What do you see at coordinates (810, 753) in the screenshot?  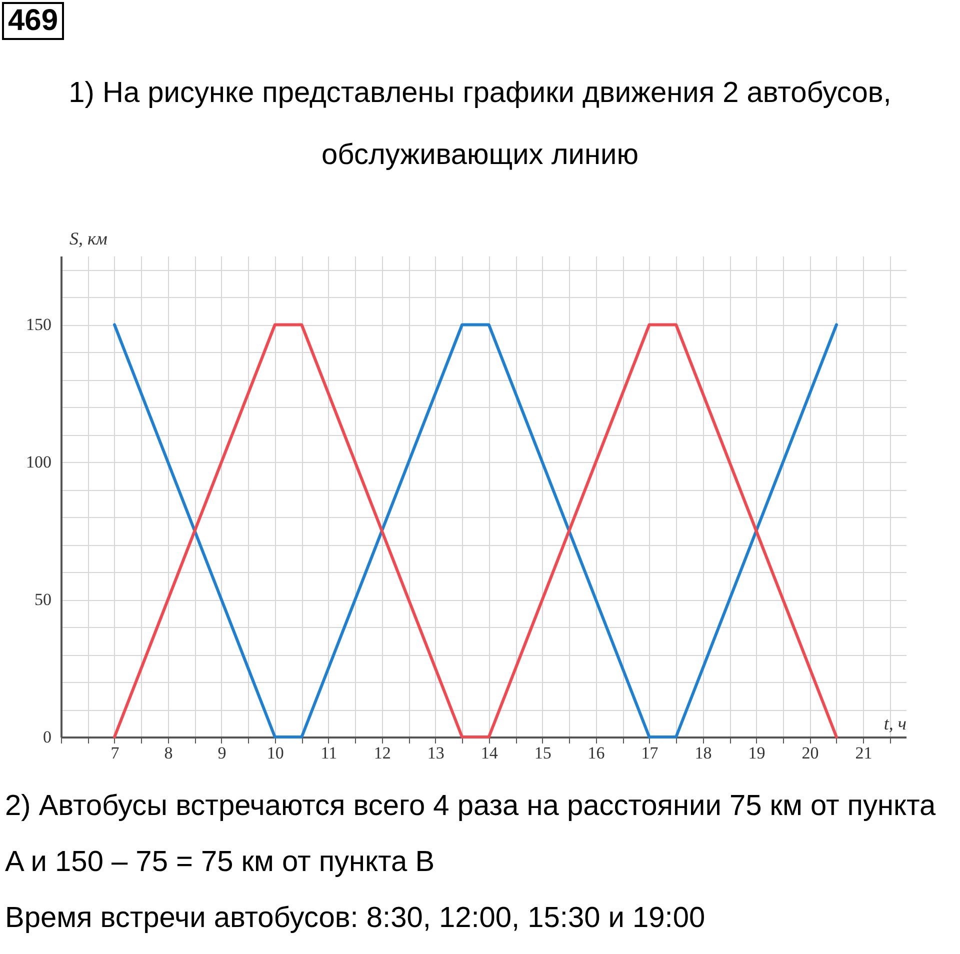 I see `x-tick-label: 20` at bounding box center [810, 753].